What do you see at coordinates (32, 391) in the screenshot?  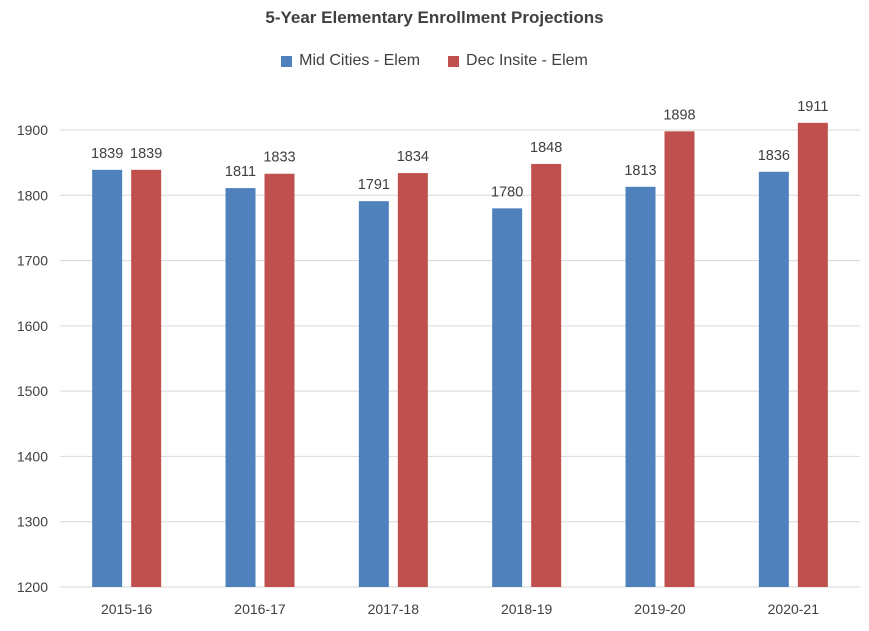 I see `y-tick-label: 1500` at bounding box center [32, 391].